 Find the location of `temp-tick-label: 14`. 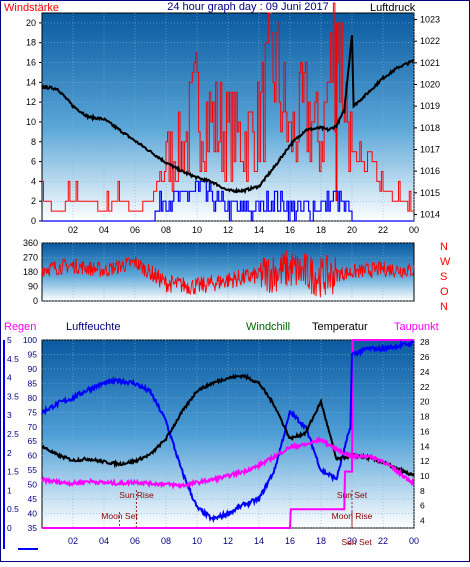

temp-tick-label: 14 is located at coordinates (425, 446).